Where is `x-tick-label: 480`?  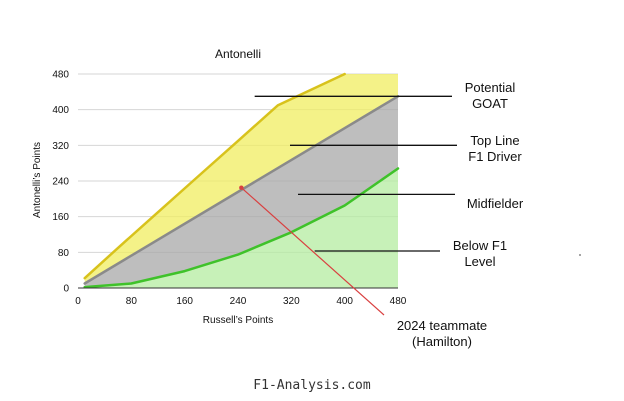 x-tick-label: 480 is located at coordinates (398, 301).